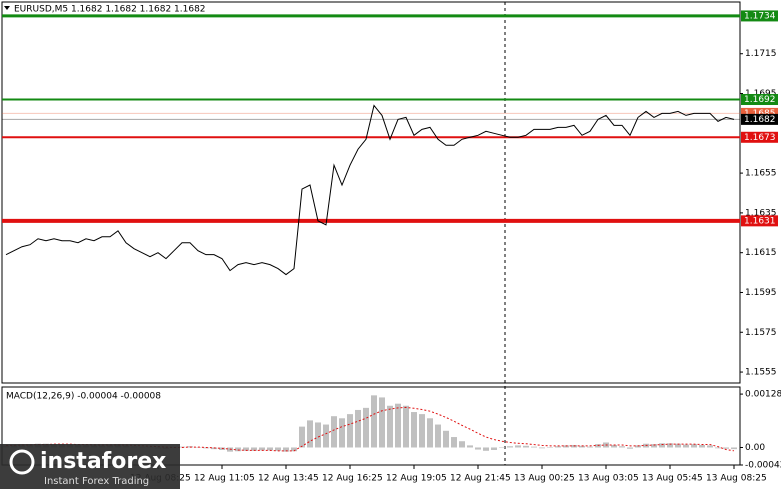  I want to click on y-tick-label: 1.1555, so click(761, 373).